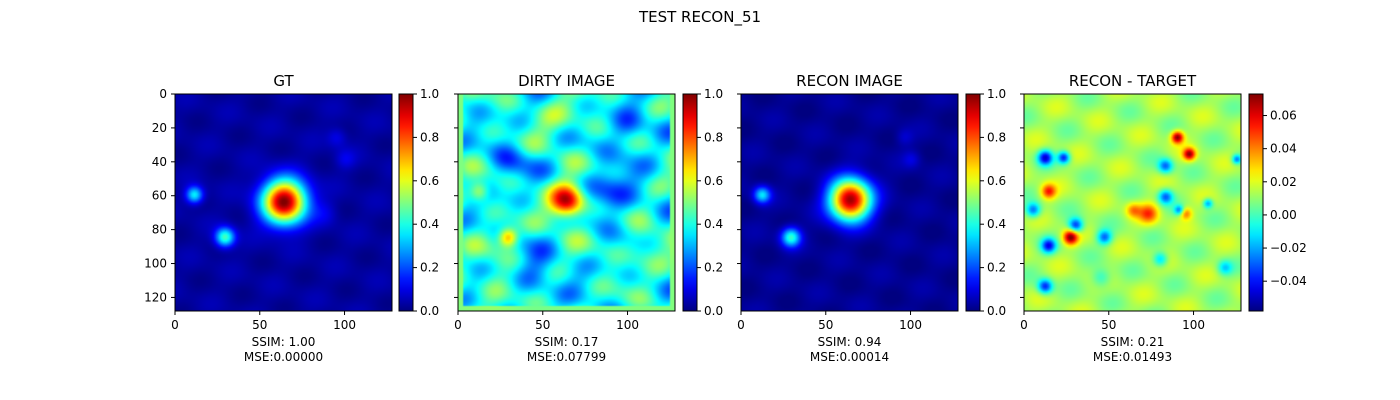 The image size is (1400, 400). Describe the element at coordinates (850, 342) in the screenshot. I see `ssim-label: SSIM: 0.94` at that location.